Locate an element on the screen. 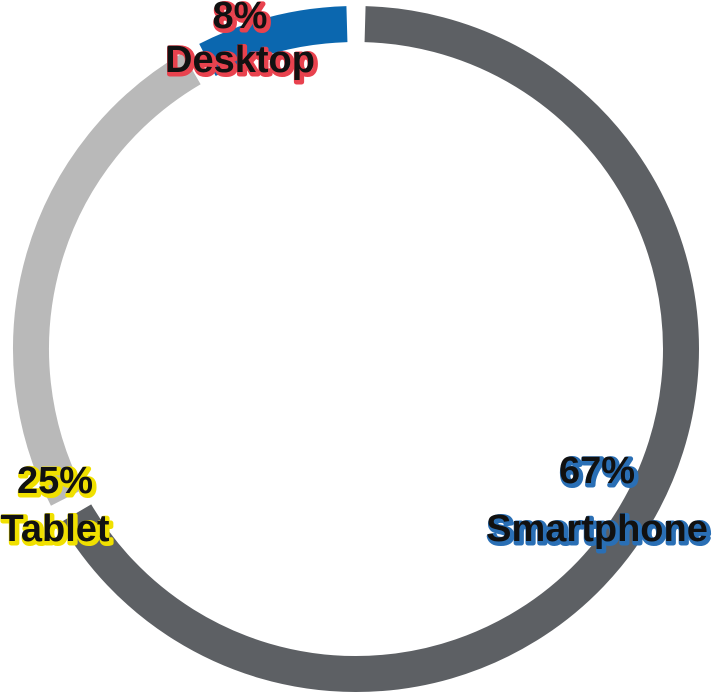 The image size is (725, 699). tablet-name-label: Tablet is located at coordinates (54, 529).